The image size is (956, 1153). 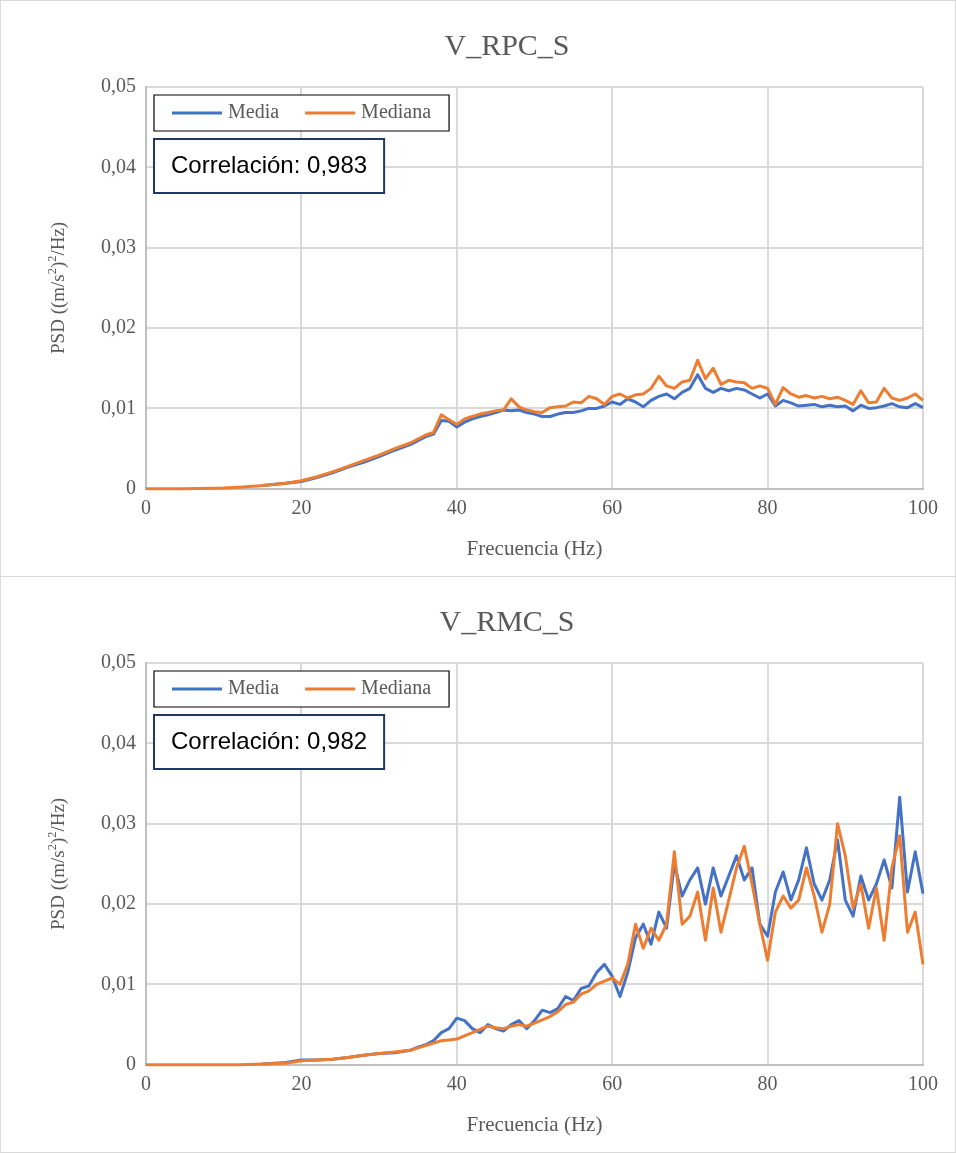 I want to click on annotation: Correlación: 0,983, so click(x=269, y=164).